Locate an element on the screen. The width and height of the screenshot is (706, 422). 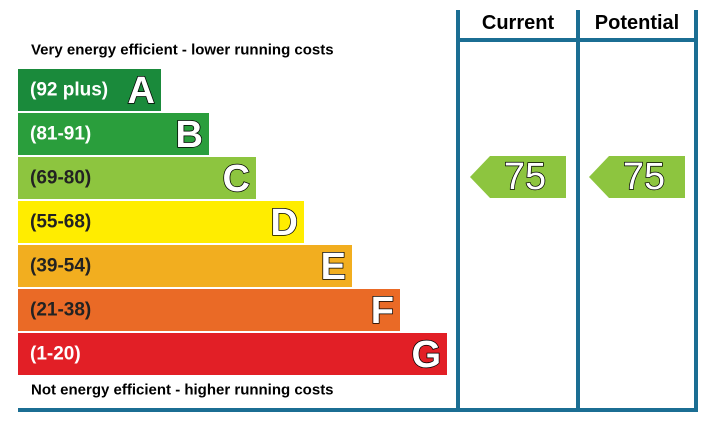
current-arrow is located at coordinates (518, 177).